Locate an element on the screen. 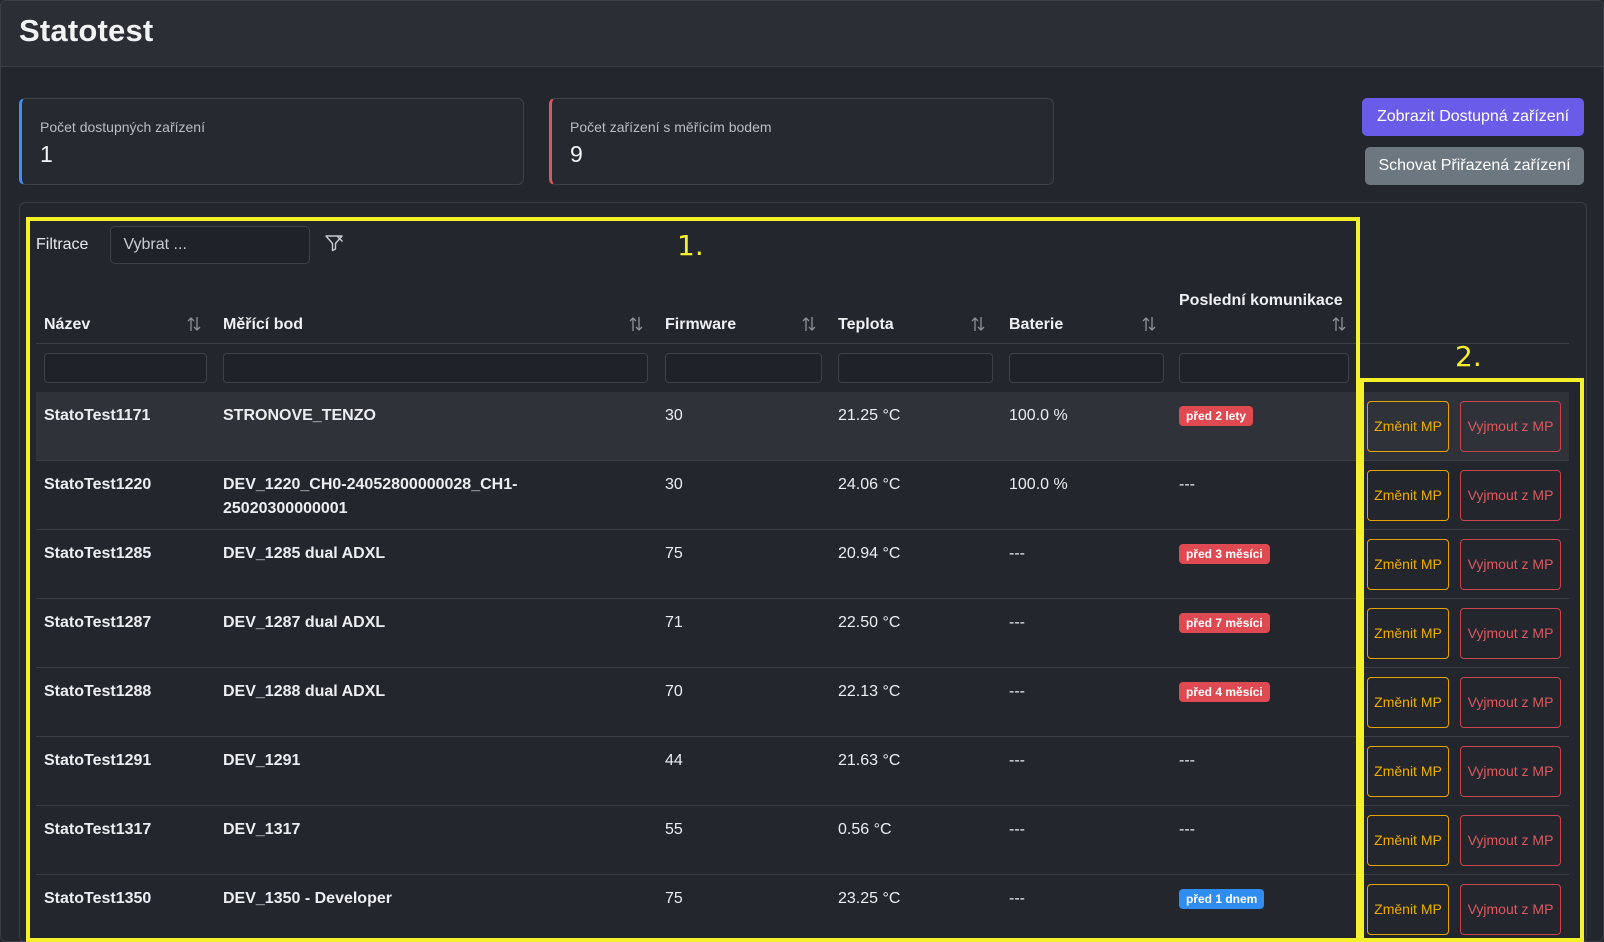  cell-name: StatoTest1287 is located at coordinates (98, 622).